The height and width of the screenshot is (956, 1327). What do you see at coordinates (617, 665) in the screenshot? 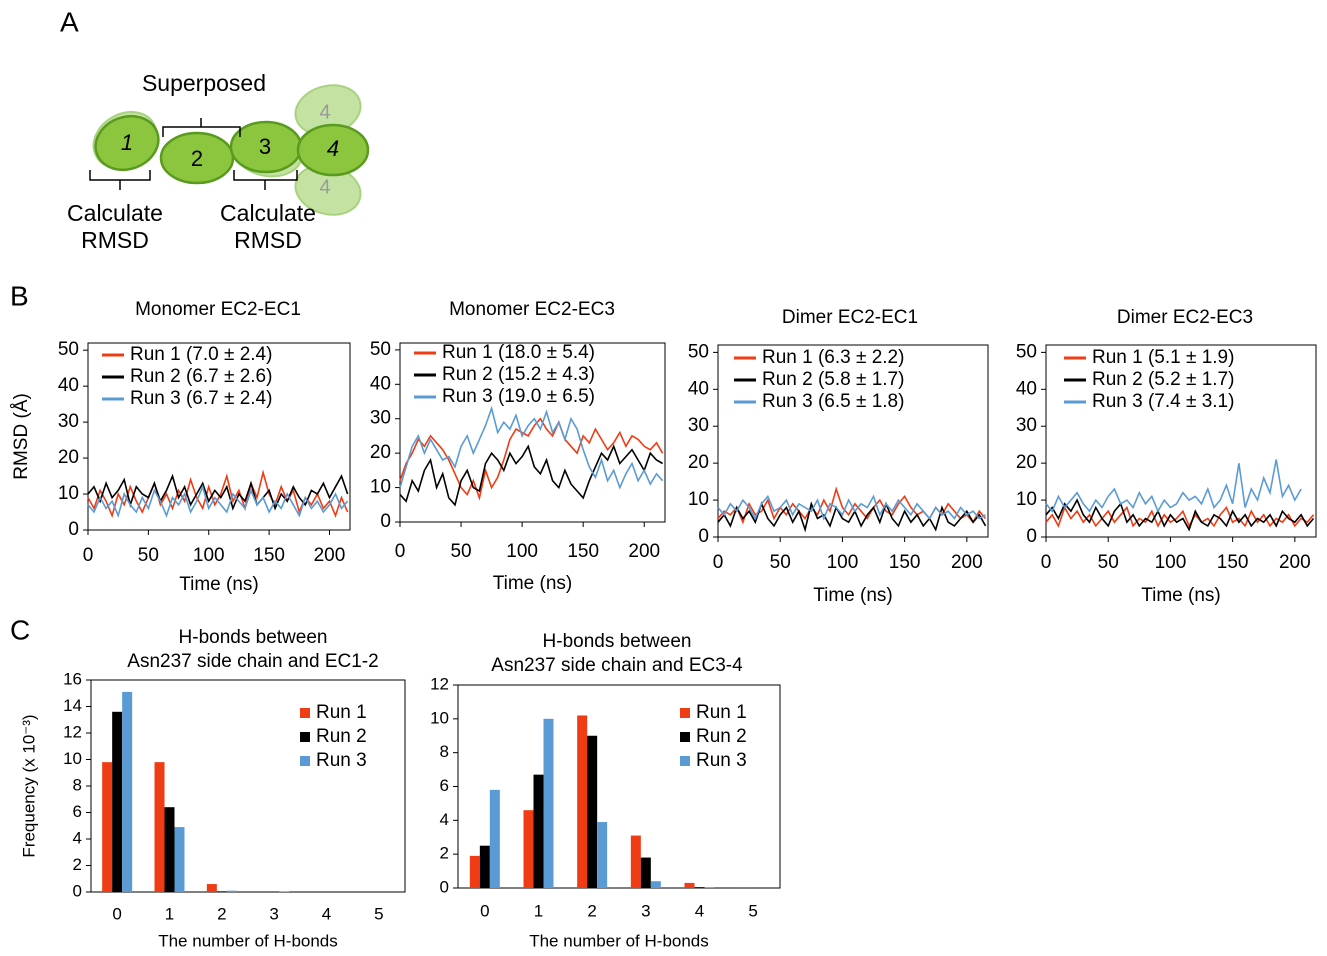
I see `chart-title: Asn237 side chain and EC3-4` at bounding box center [617, 665].